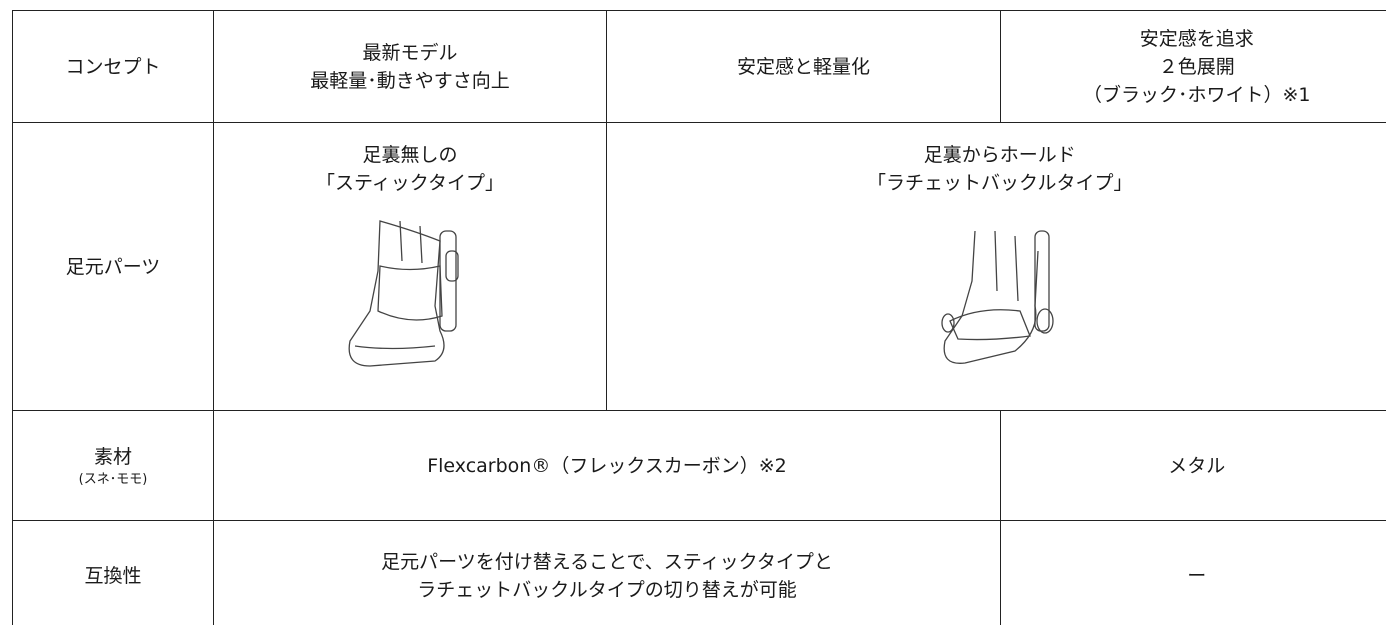  Describe the element at coordinates (607, 561) in the screenshot. I see `text: 足元パーツを付け替えることで、スティックタイプと` at that location.